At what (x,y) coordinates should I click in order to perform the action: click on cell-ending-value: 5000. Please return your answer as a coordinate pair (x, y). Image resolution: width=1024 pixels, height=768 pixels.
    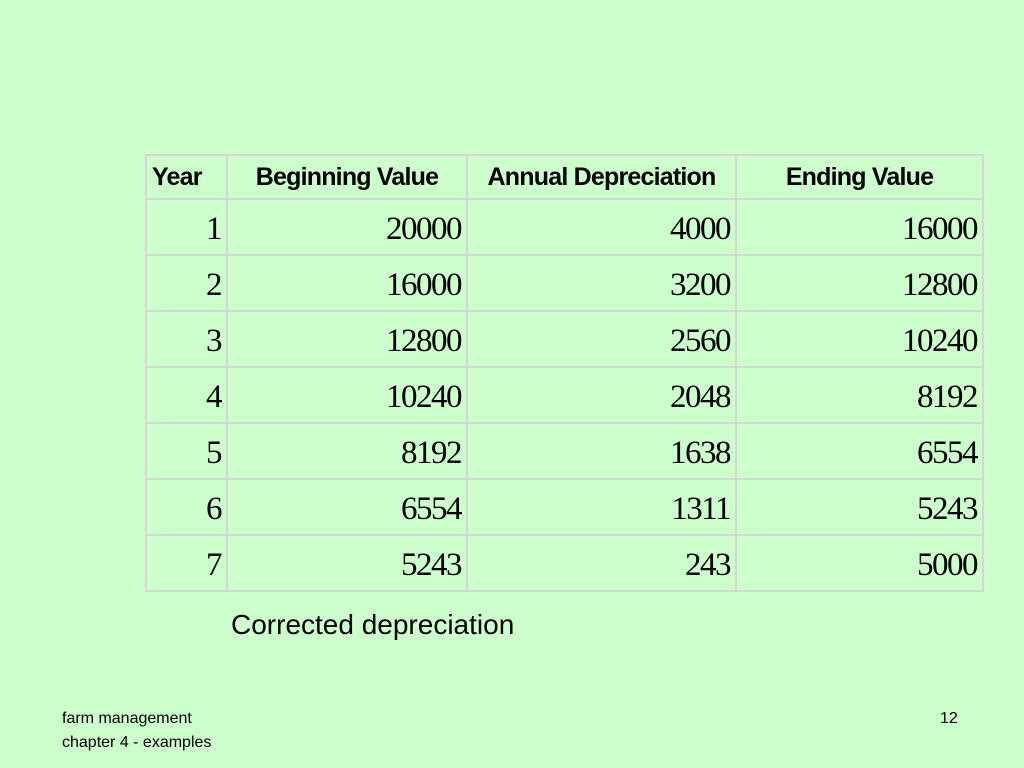
    Looking at the image, I should click on (859, 563).